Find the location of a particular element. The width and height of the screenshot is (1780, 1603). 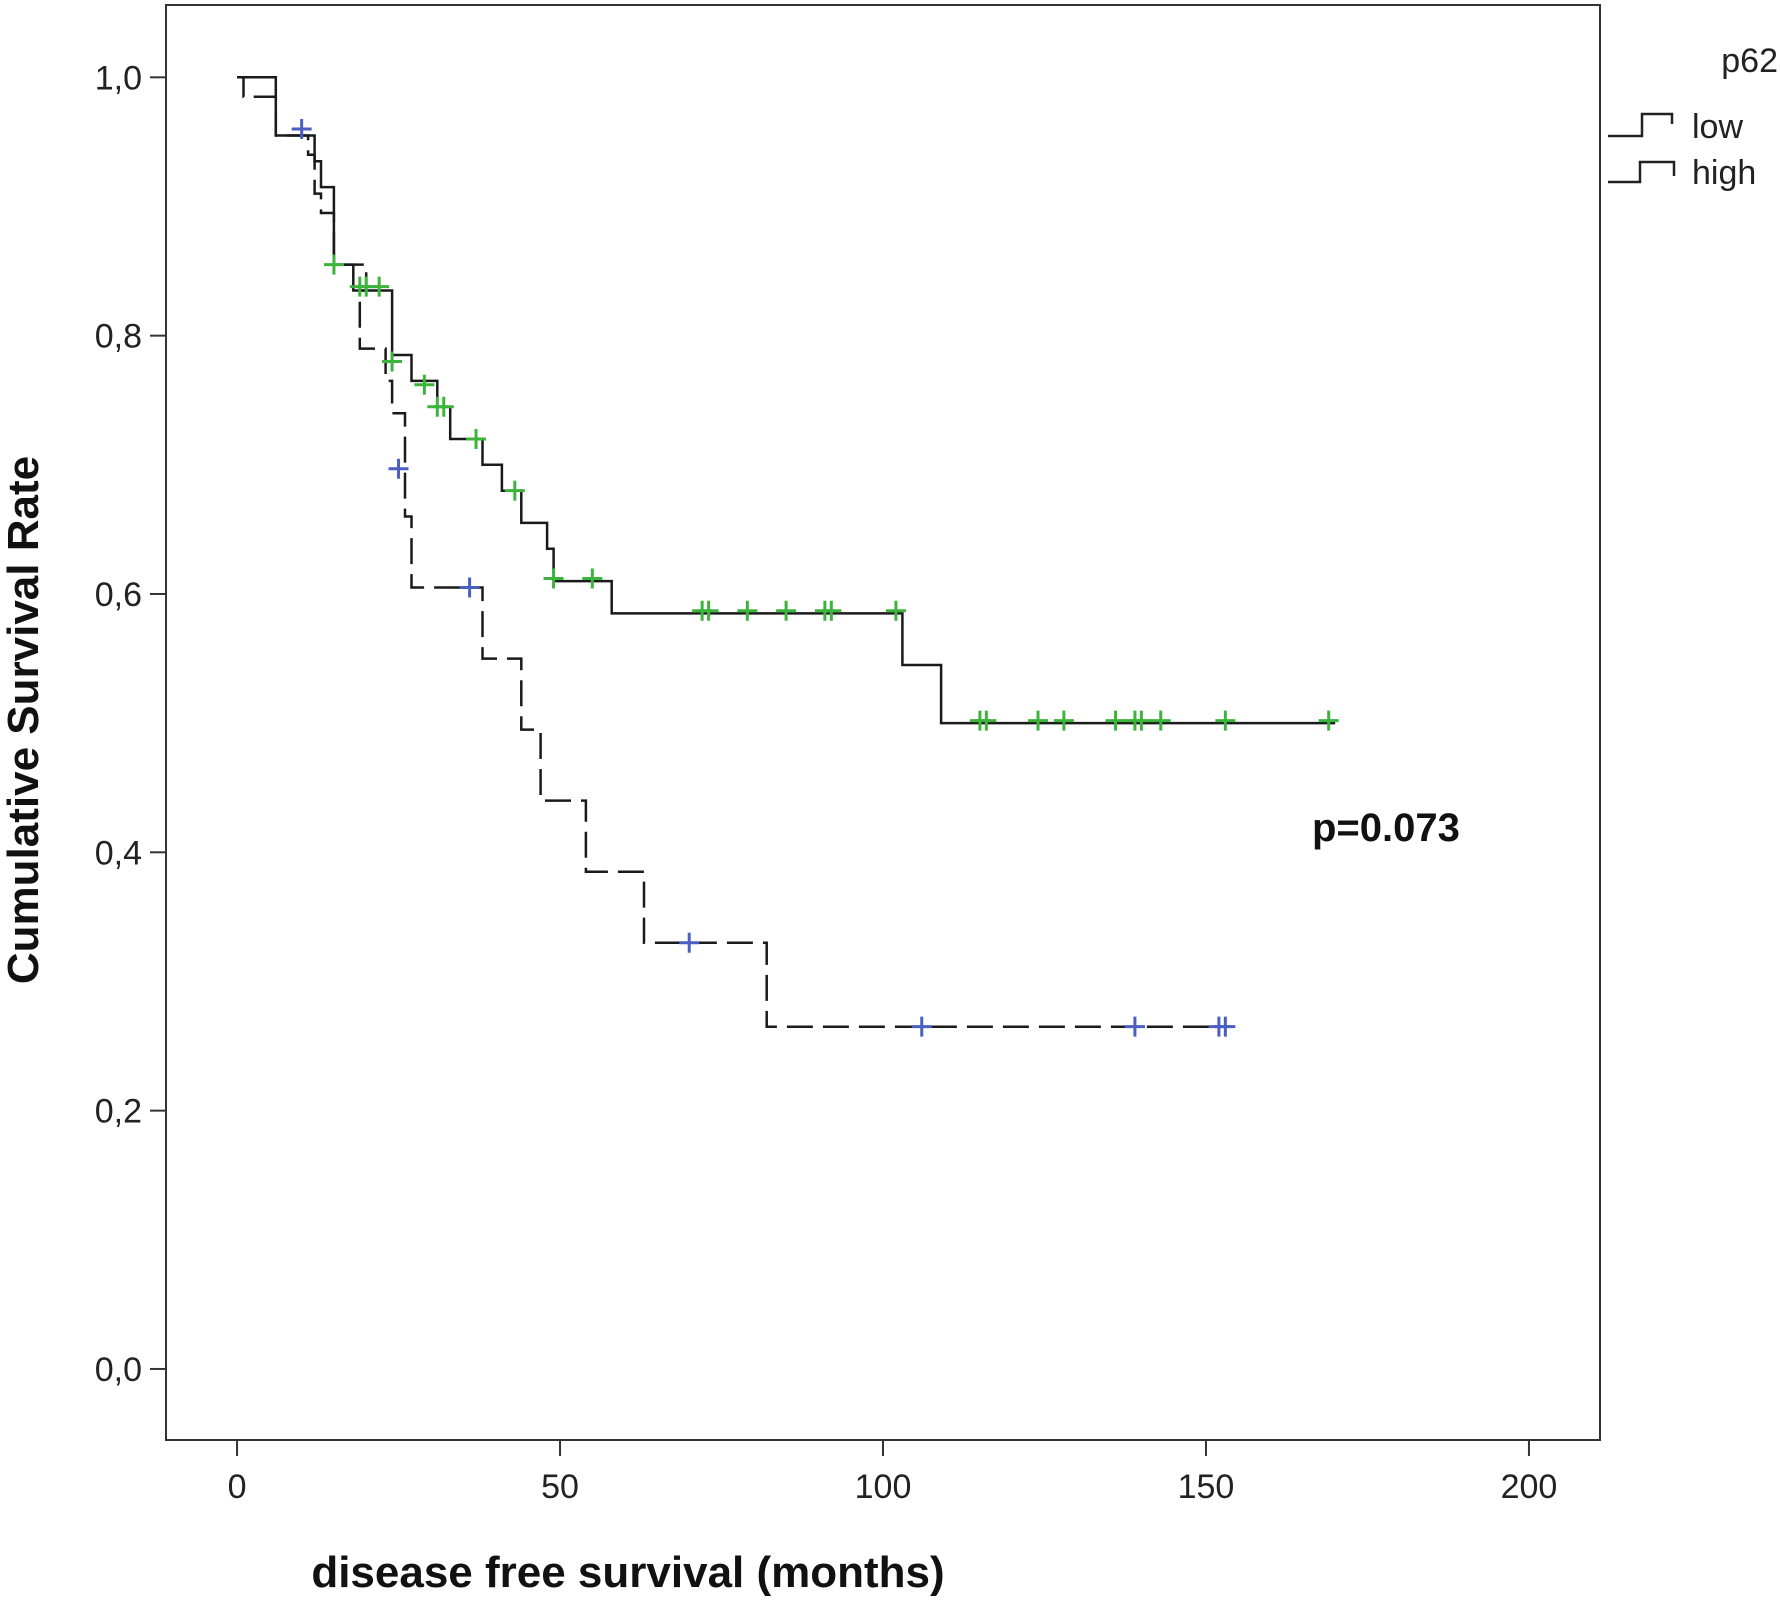

legend: p62 low high is located at coordinates (1693, 117).